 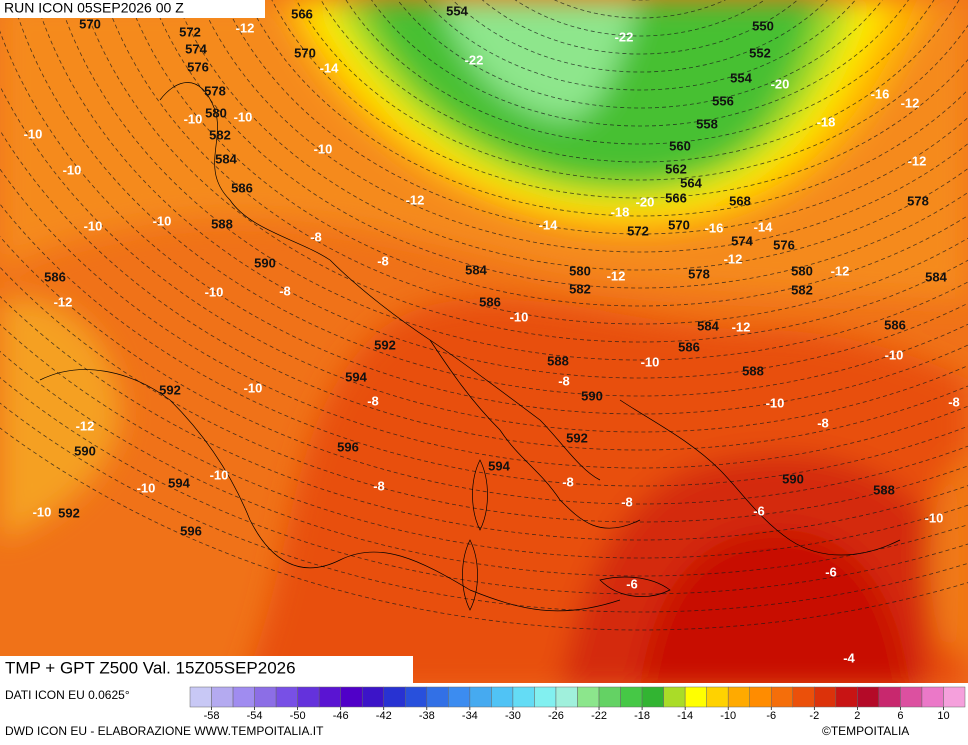 What do you see at coordinates (427, 716) in the screenshot?
I see `legend-tick-label: -38` at bounding box center [427, 716].